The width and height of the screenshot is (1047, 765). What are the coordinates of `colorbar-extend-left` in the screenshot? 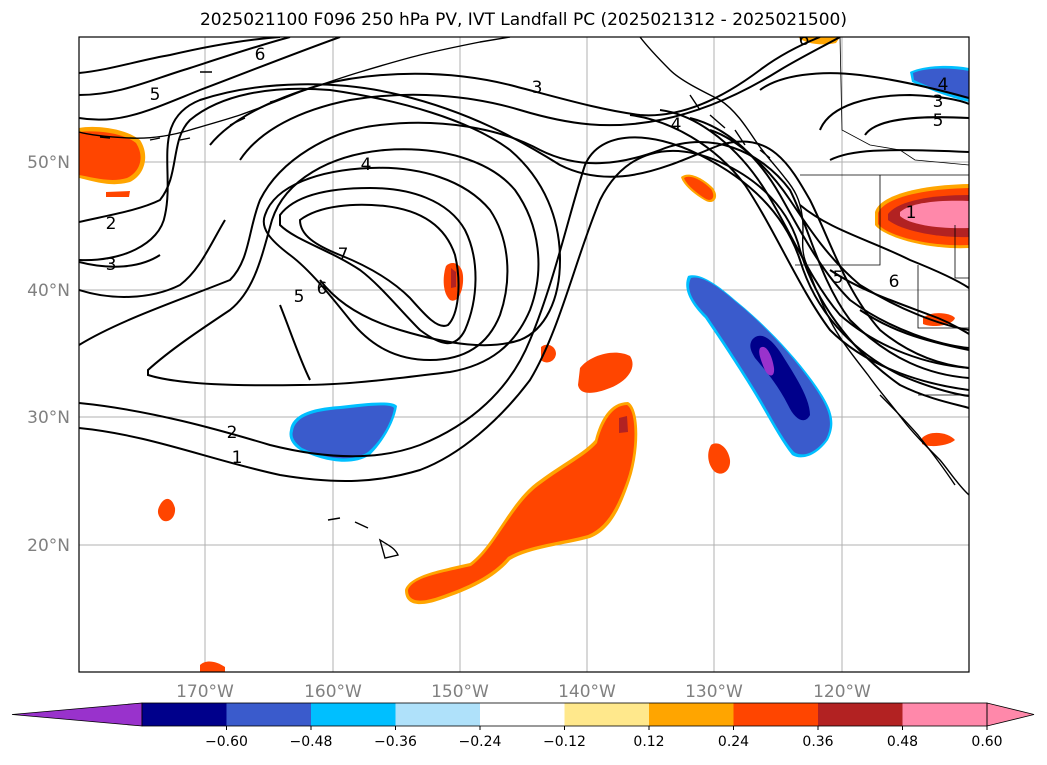 It's located at (77, 714).